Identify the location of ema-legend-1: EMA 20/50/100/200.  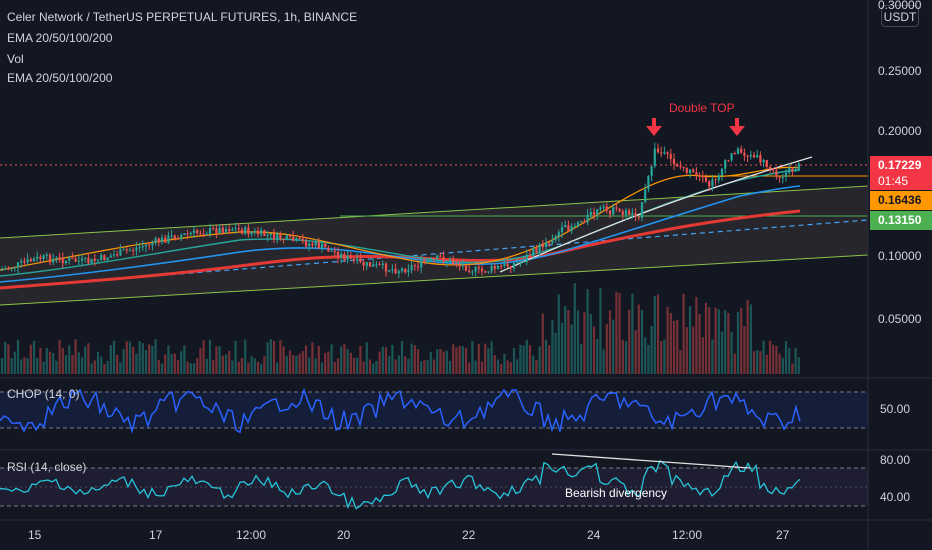
(60, 38).